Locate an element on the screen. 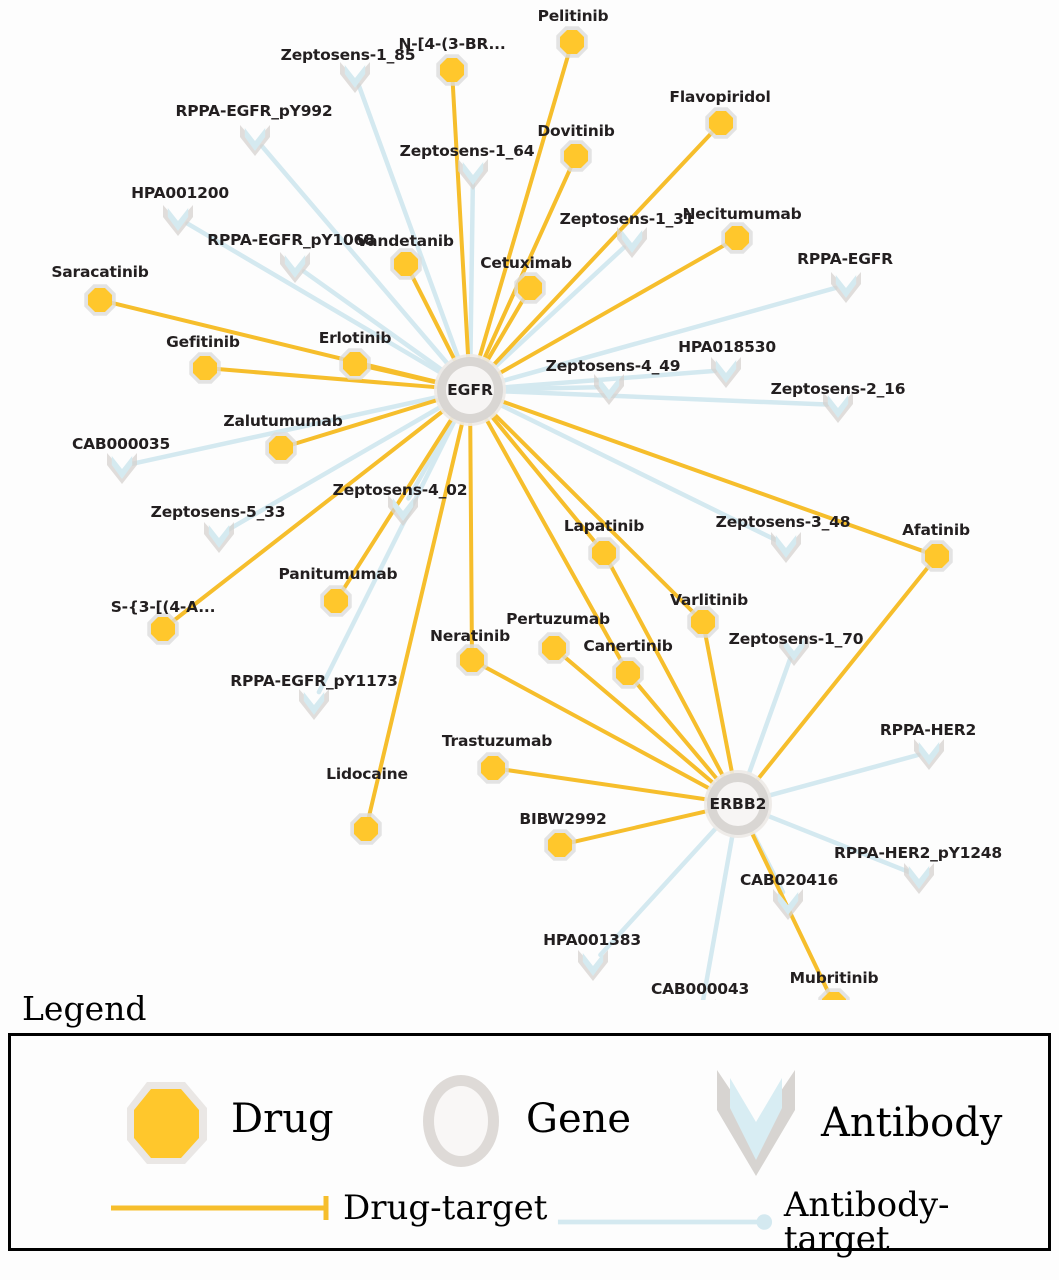  drug-icon is located at coordinates (167, 1123).